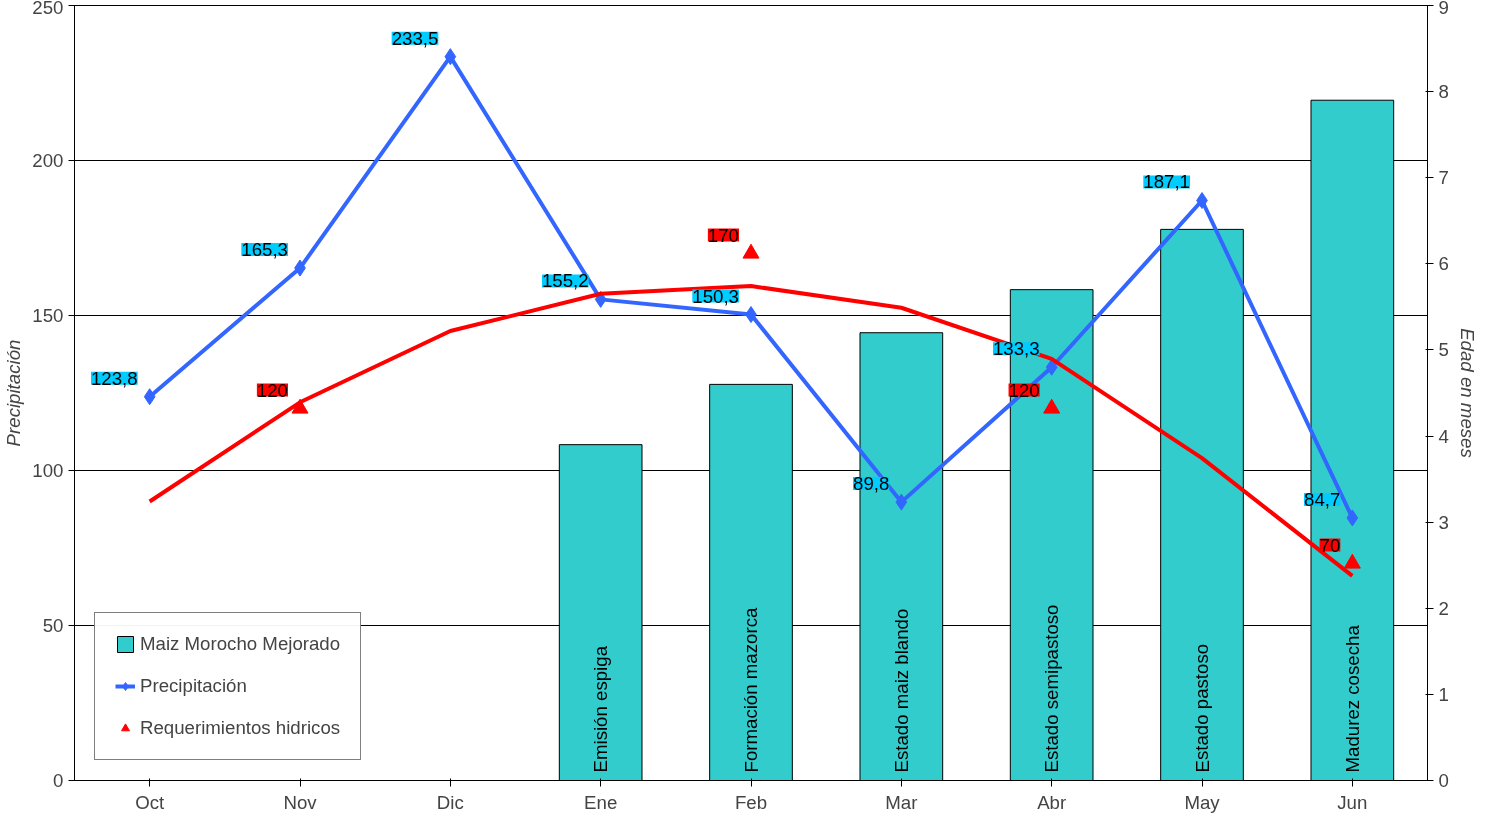 Image resolution: width=1488 pixels, height=823 pixels. Describe the element at coordinates (1352, 802) in the screenshot. I see `x-tick-label: Jun` at that location.